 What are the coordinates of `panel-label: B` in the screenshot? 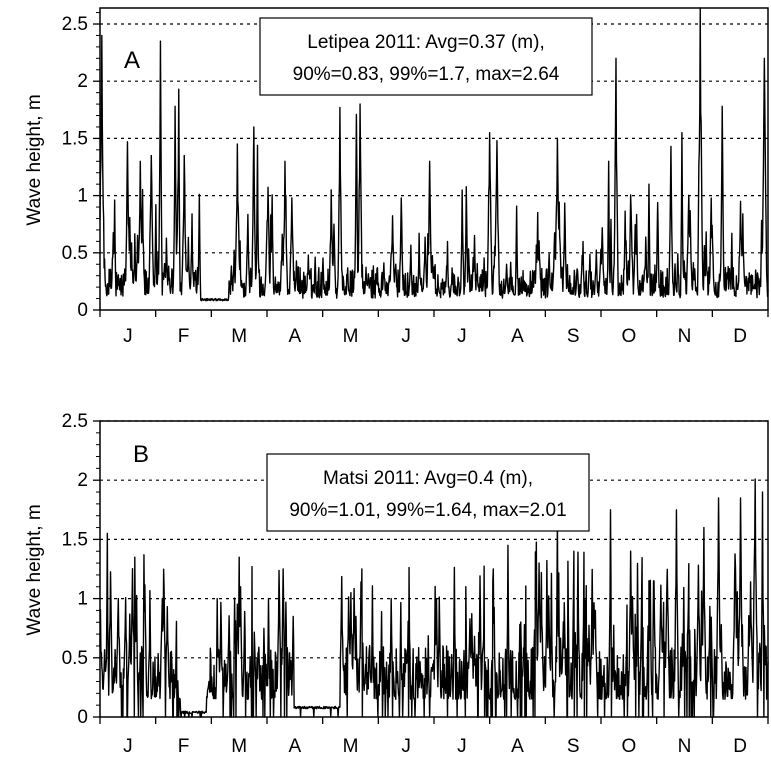 It's located at (141, 454).